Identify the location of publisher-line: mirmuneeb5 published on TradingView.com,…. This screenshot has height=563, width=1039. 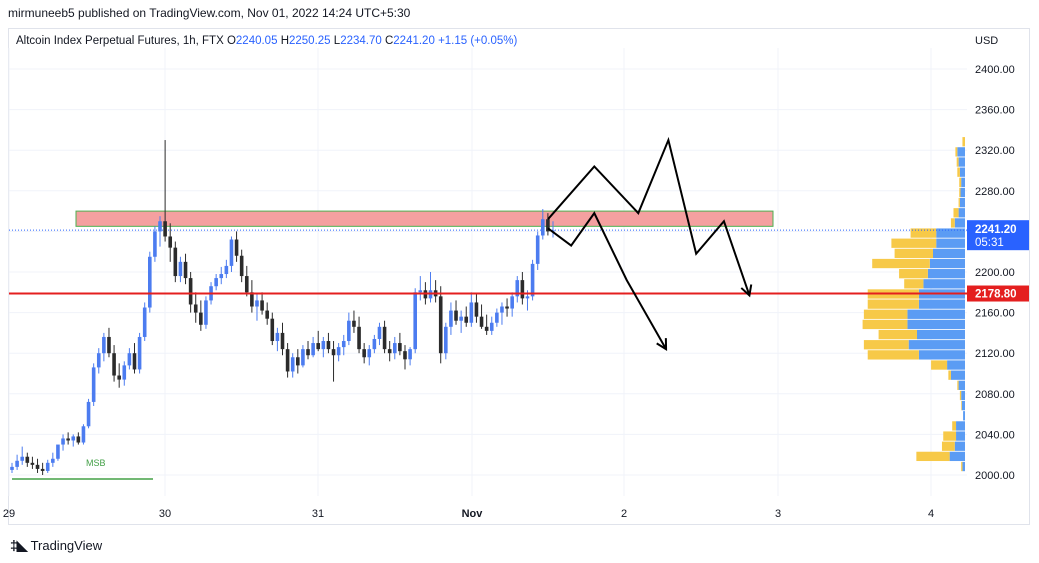
(209, 13).